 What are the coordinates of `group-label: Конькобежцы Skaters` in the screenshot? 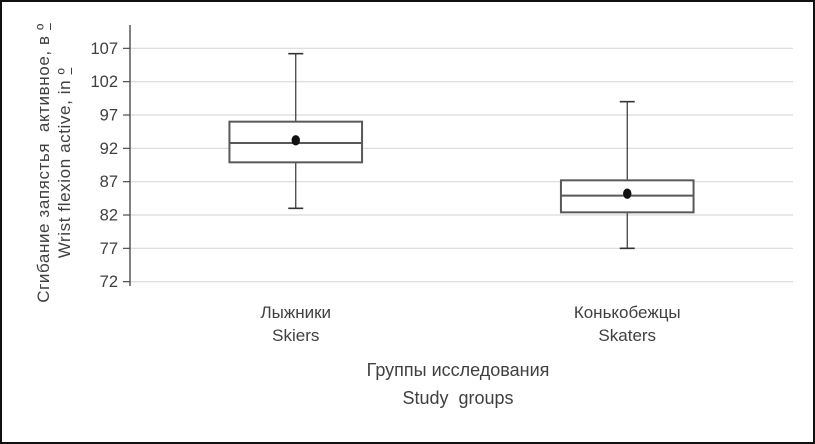 It's located at (627, 324).